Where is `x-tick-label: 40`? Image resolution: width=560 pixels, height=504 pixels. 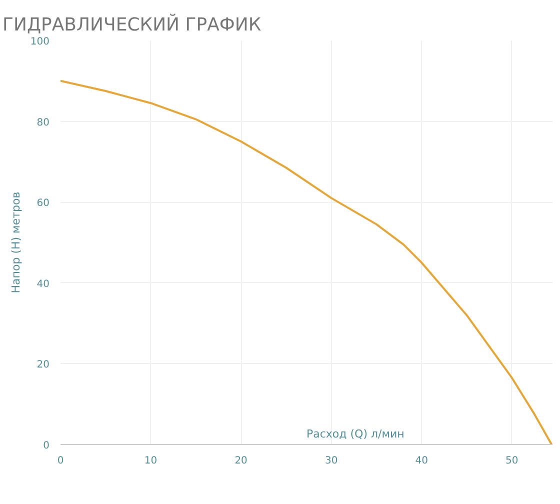 x-tick-label: 40 is located at coordinates (421, 461).